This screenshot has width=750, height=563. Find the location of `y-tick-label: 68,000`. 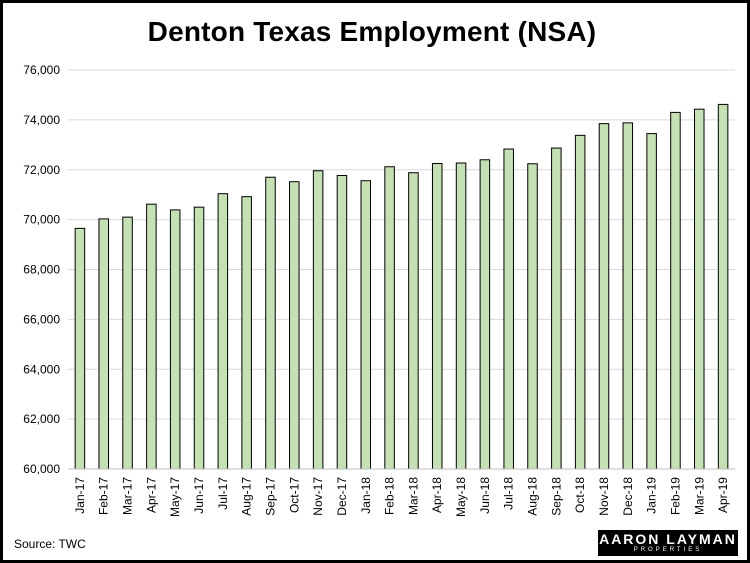

y-tick-label: 68,000 is located at coordinates (41, 270).